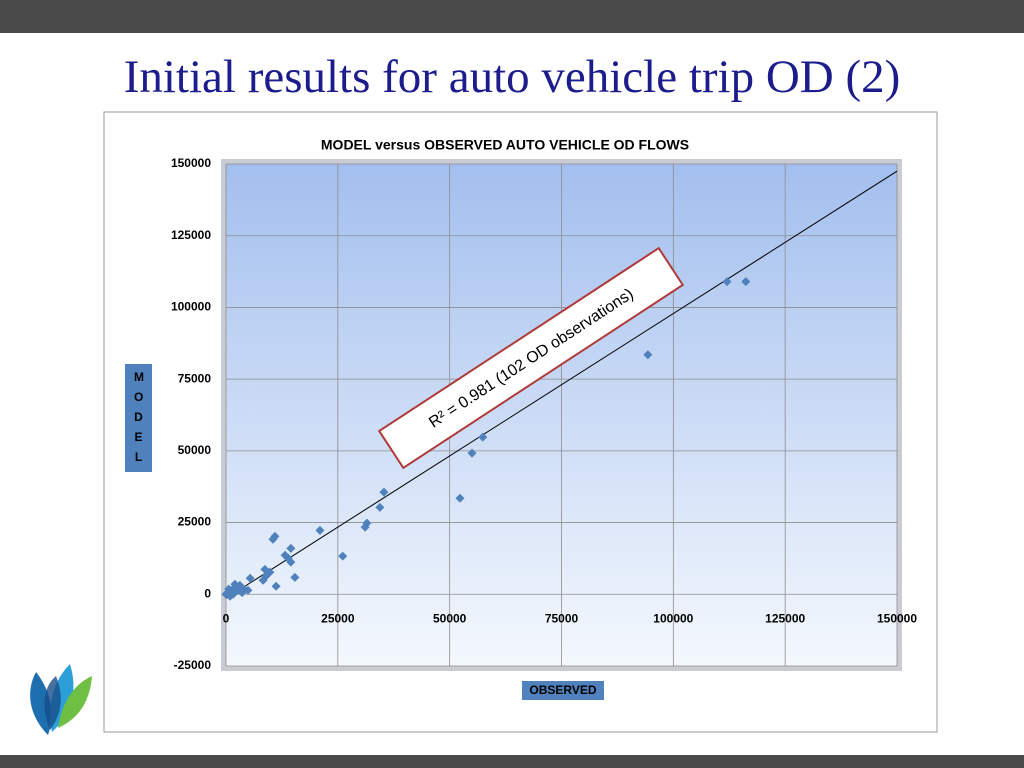 The height and width of the screenshot is (768, 1024). What do you see at coordinates (61, 699) in the screenshot?
I see `logo` at bounding box center [61, 699].